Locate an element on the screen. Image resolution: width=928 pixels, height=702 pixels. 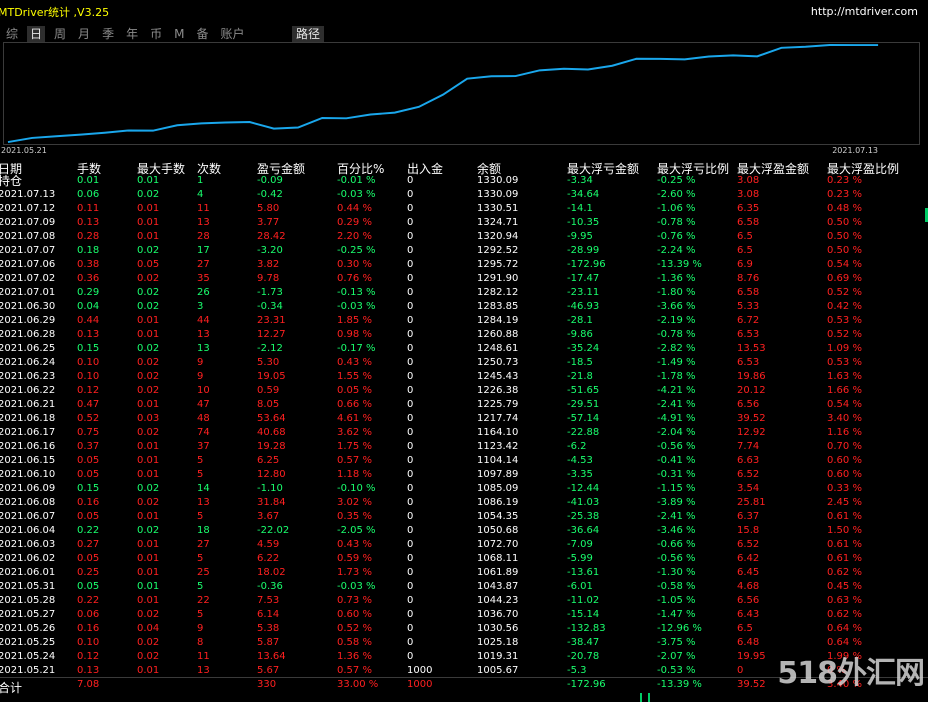
column-header: 次数 is located at coordinates (209, 169).